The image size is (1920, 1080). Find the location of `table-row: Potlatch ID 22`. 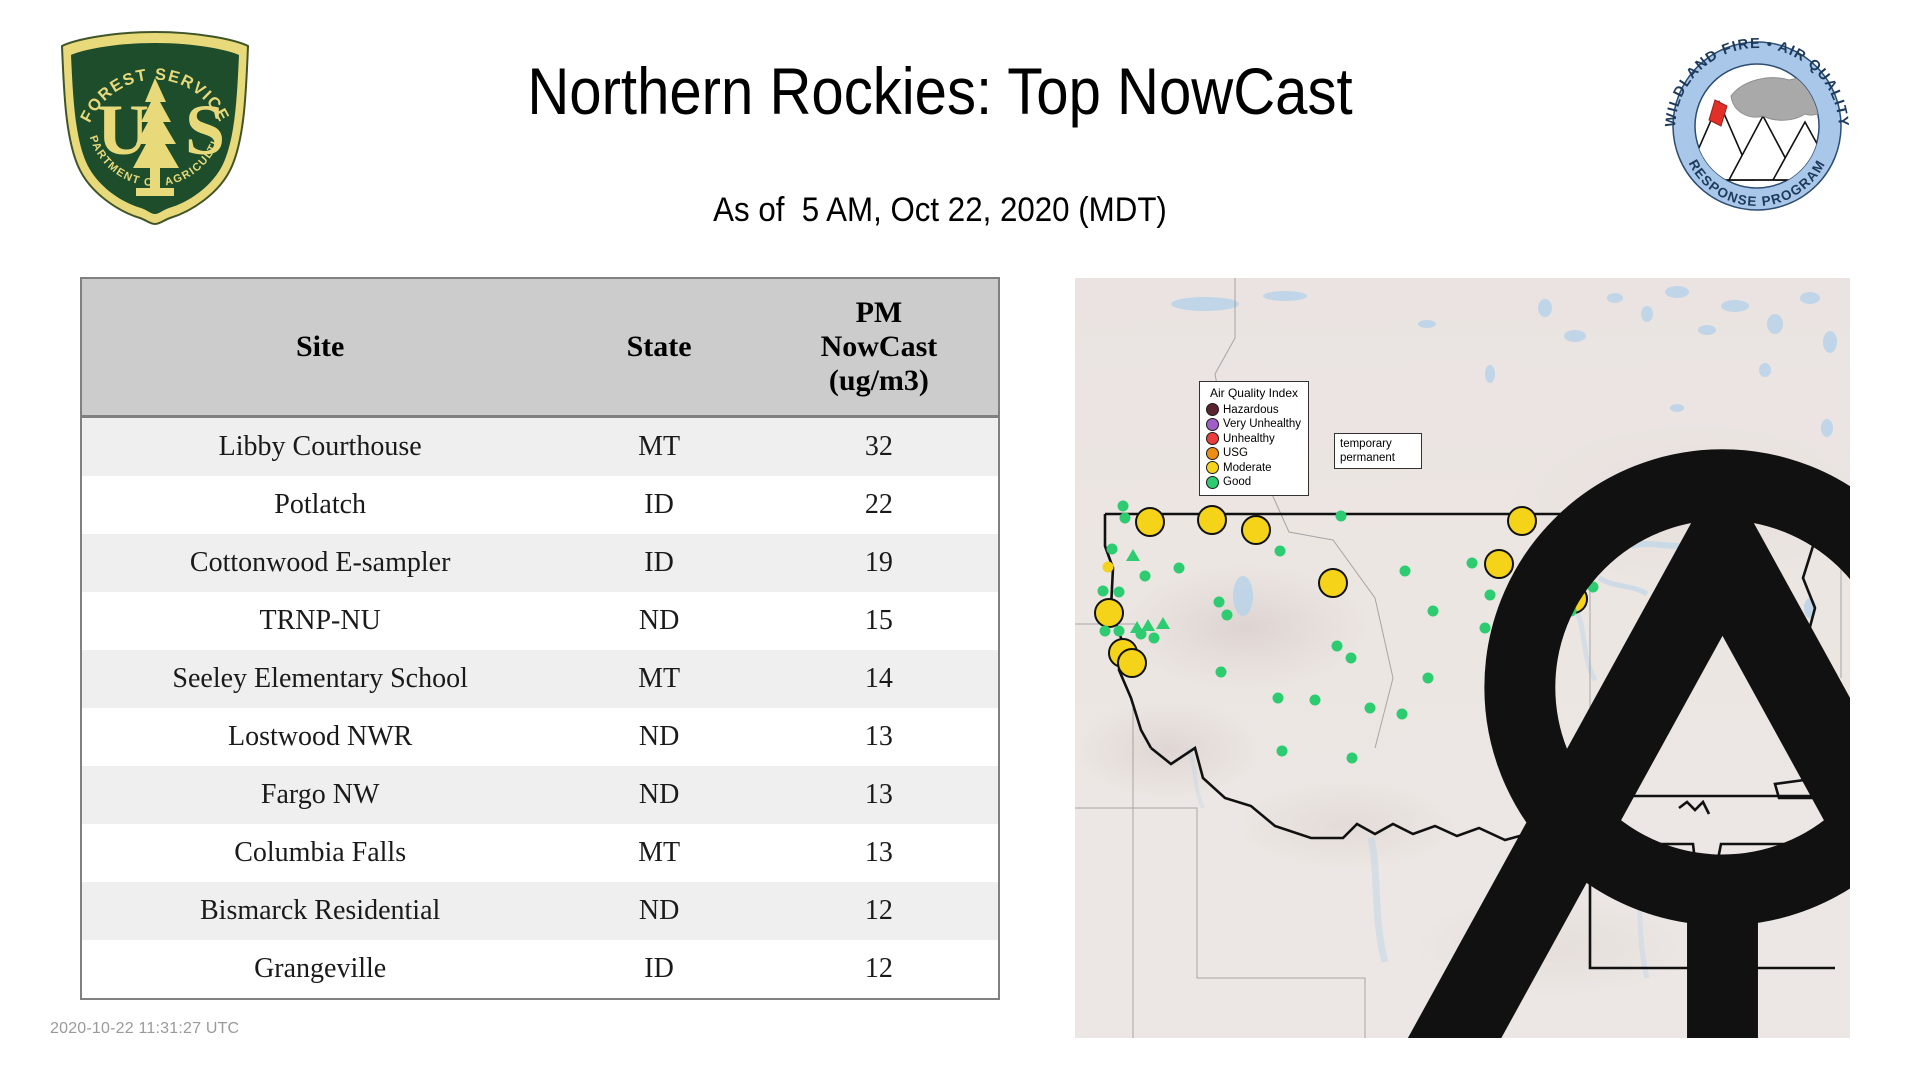

table-row: Potlatch ID 22 is located at coordinates (540, 505).